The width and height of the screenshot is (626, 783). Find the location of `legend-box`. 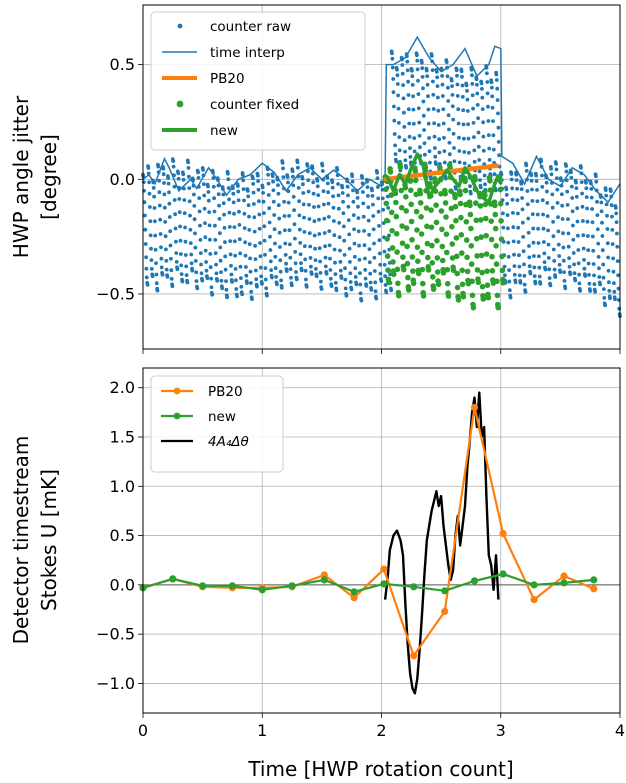

legend-box is located at coordinates (258, 81).